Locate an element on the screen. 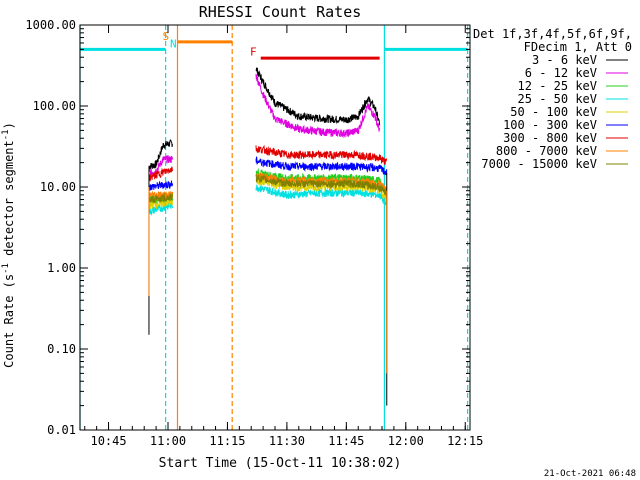 The width and height of the screenshot is (640, 480). legend-label-6: 300 - 800 keV is located at coordinates (550, 138).